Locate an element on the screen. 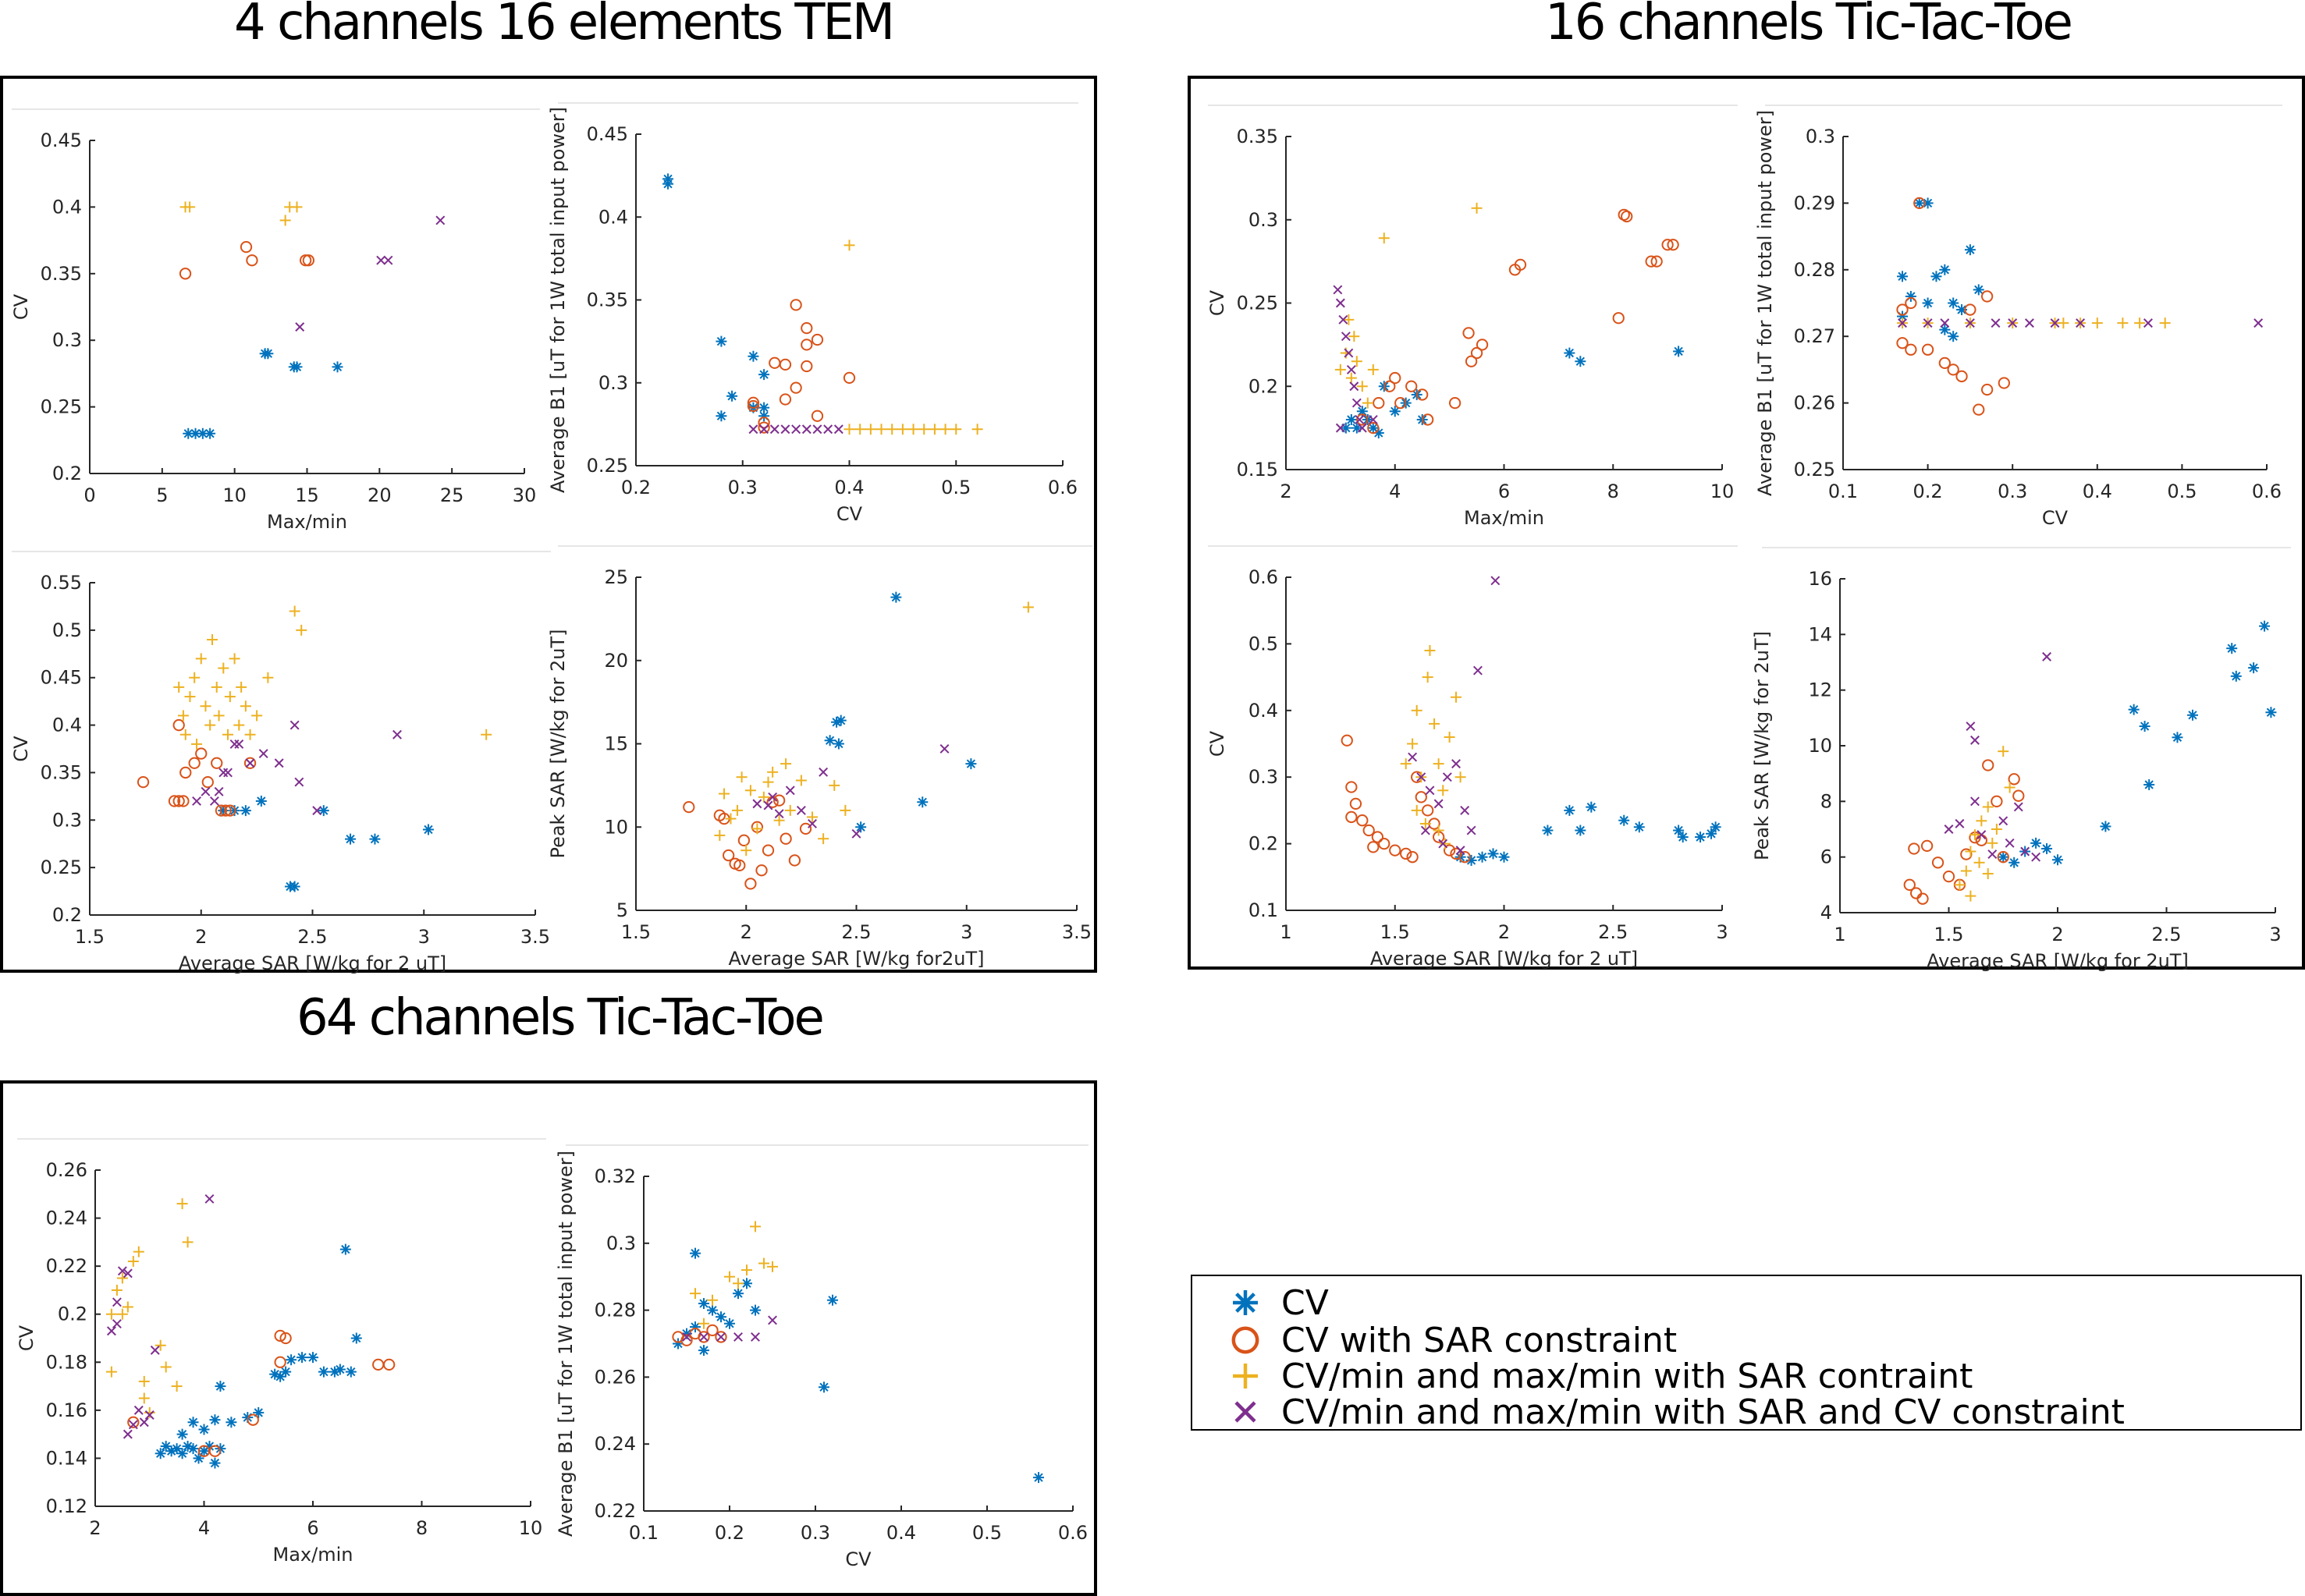 The height and width of the screenshot is (1596, 2305). y-tick-label: 25 is located at coordinates (616, 577).